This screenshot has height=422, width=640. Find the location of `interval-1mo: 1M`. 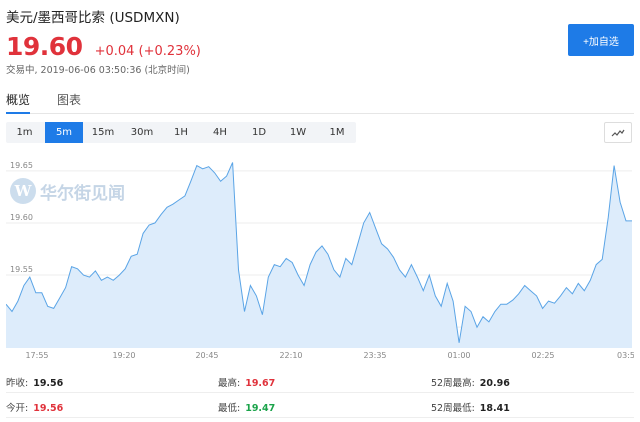

interval-1mo: 1M is located at coordinates (337, 132).